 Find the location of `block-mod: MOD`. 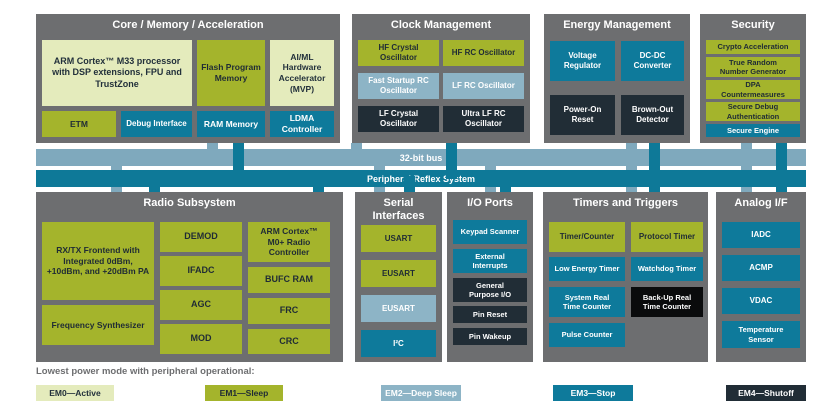

block-mod: MOD is located at coordinates (201, 339).